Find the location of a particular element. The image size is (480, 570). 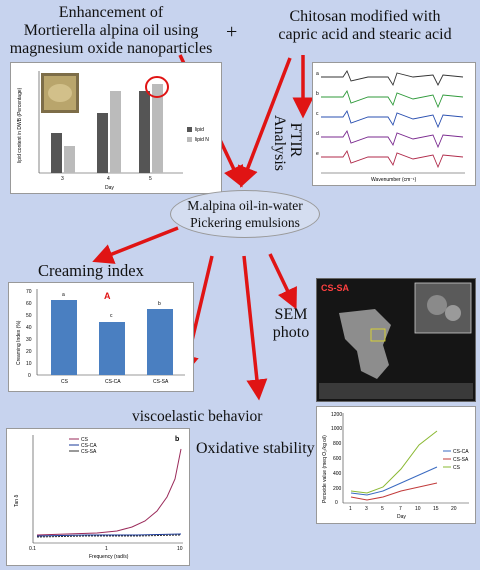

visco-legend-entry: CS-SA is located at coordinates (89, 452).